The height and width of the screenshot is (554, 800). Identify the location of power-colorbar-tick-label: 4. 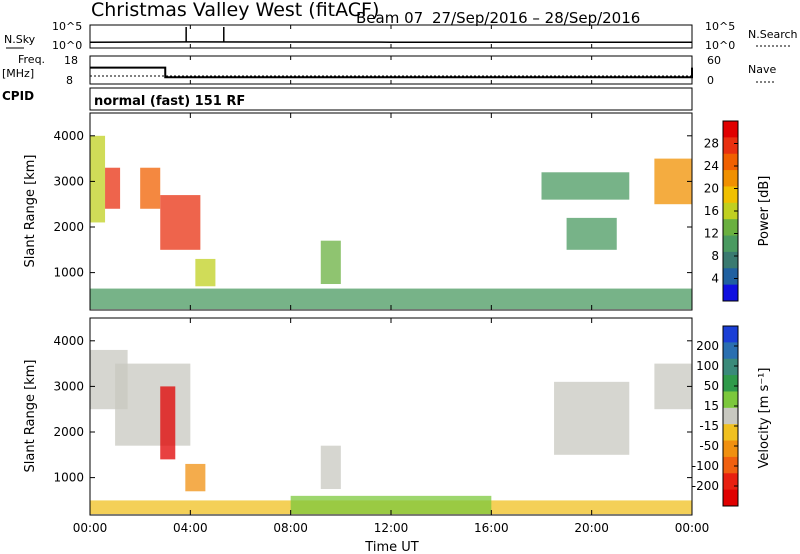
(715, 279).